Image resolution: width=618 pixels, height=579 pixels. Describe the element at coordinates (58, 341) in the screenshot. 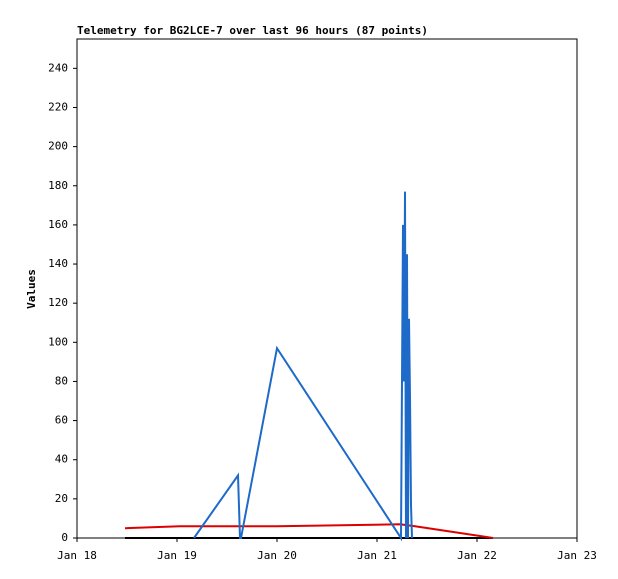

I see `y-tick-label: 100` at that location.